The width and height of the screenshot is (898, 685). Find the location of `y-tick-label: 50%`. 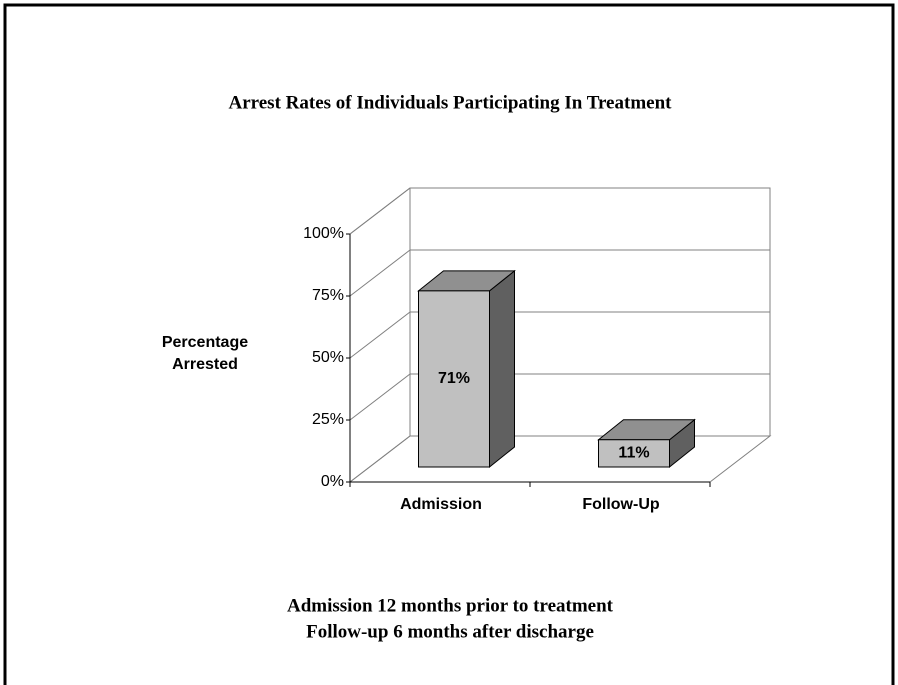

y-tick-label: 50% is located at coordinates (328, 357).